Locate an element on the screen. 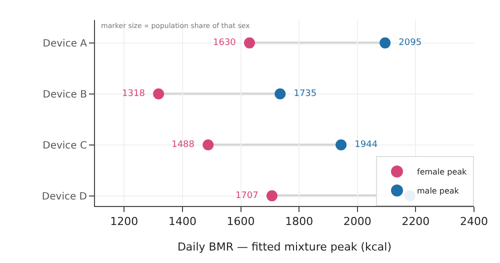  x-tick-label: 1600 is located at coordinates (240, 221).